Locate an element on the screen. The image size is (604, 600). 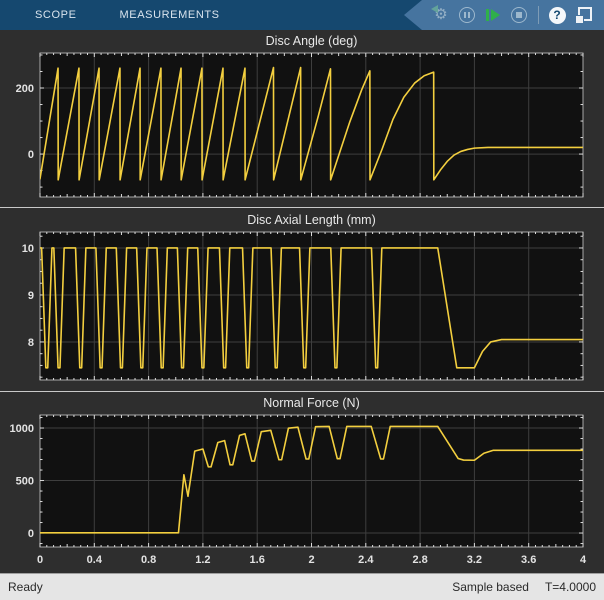
tab-measurements: MEASUREMENTS is located at coordinates (169, 15).